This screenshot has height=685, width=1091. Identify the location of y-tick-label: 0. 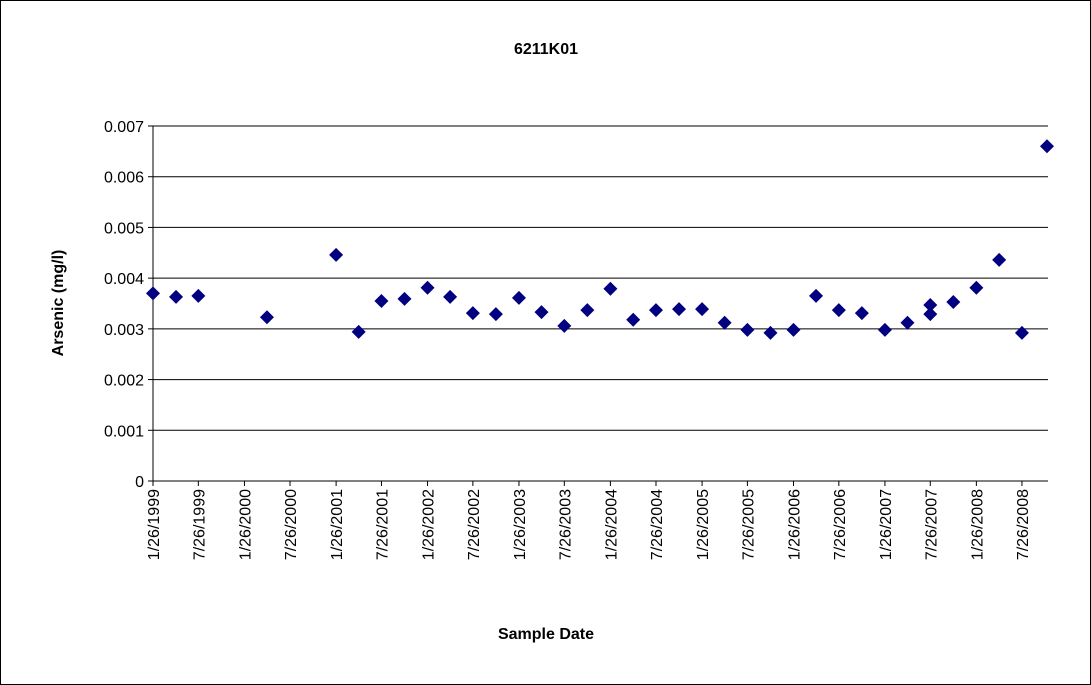
(139, 482).